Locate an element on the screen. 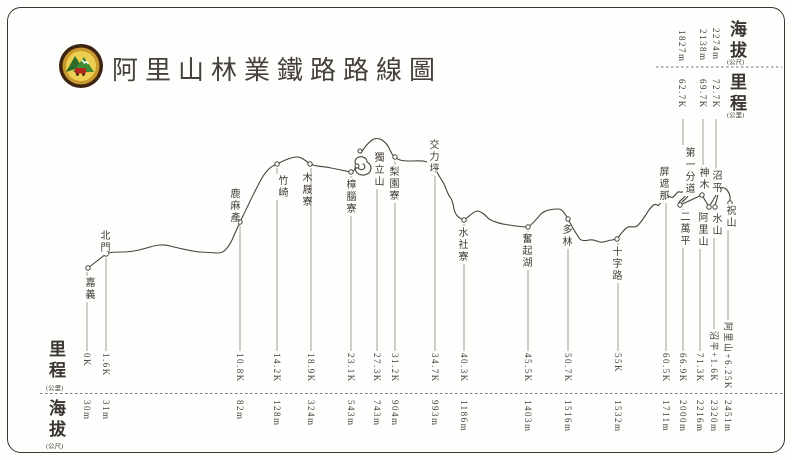 The height and width of the screenshot is (460, 792). elev-zhushan: 2451m is located at coordinates (728, 416).